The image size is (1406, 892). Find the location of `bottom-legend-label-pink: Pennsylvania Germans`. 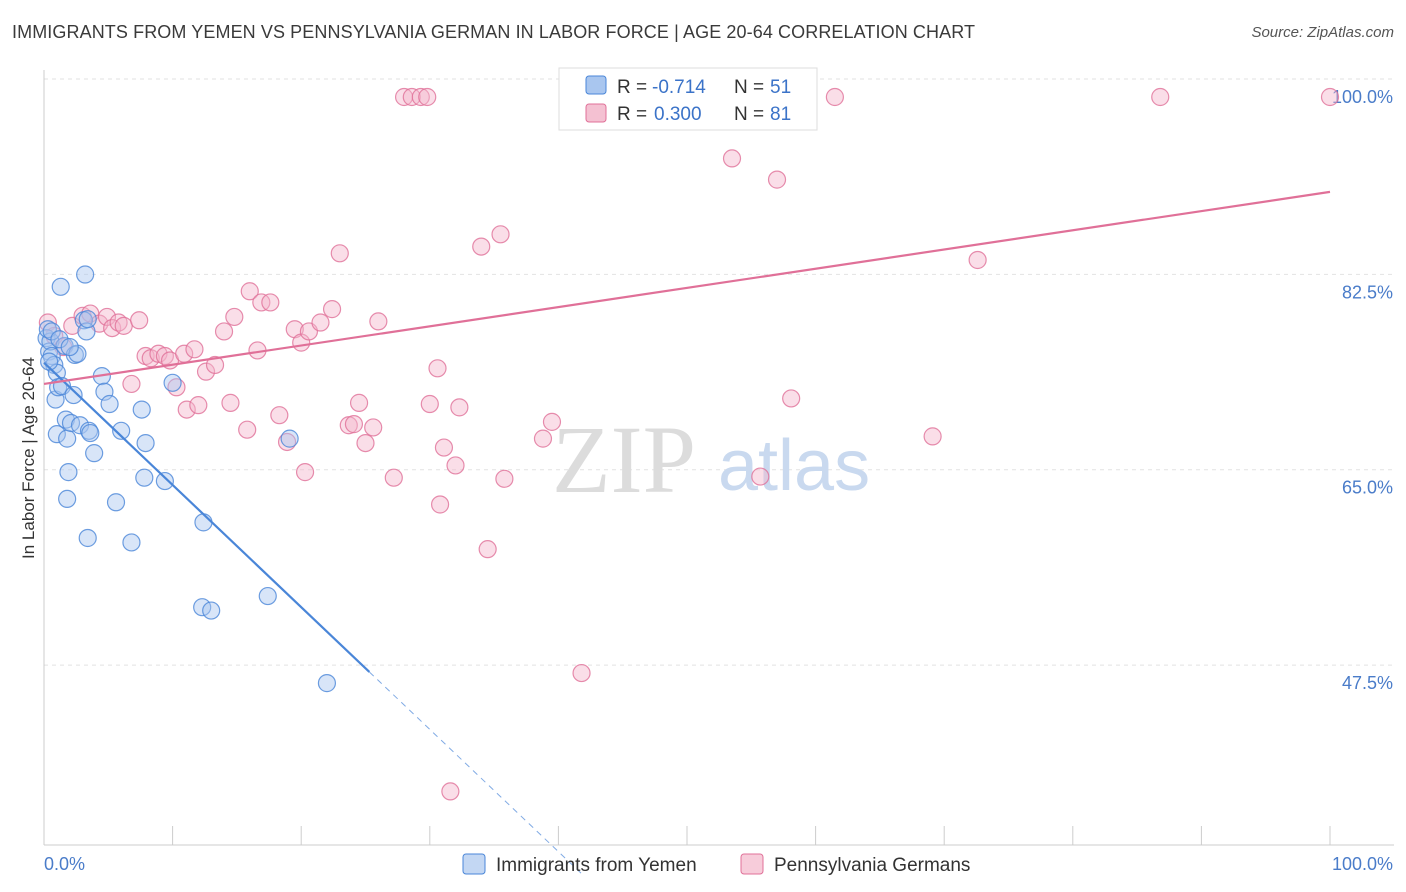

bottom-legend-label-pink: Pennsylvania Germans is located at coordinates (872, 865).